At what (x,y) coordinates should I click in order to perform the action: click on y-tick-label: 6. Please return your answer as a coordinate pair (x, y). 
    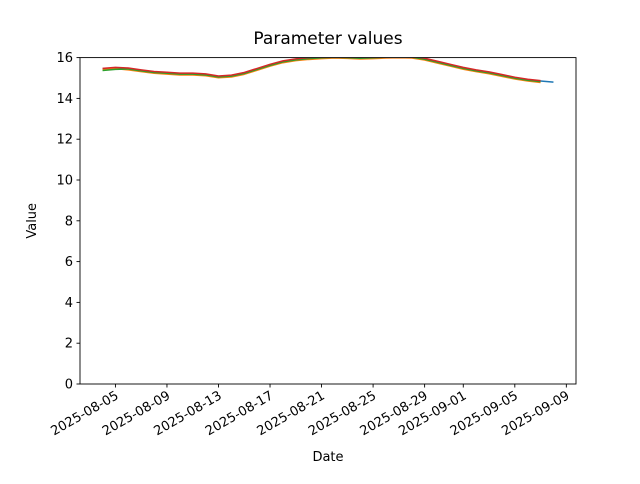
    Looking at the image, I should click on (69, 262).